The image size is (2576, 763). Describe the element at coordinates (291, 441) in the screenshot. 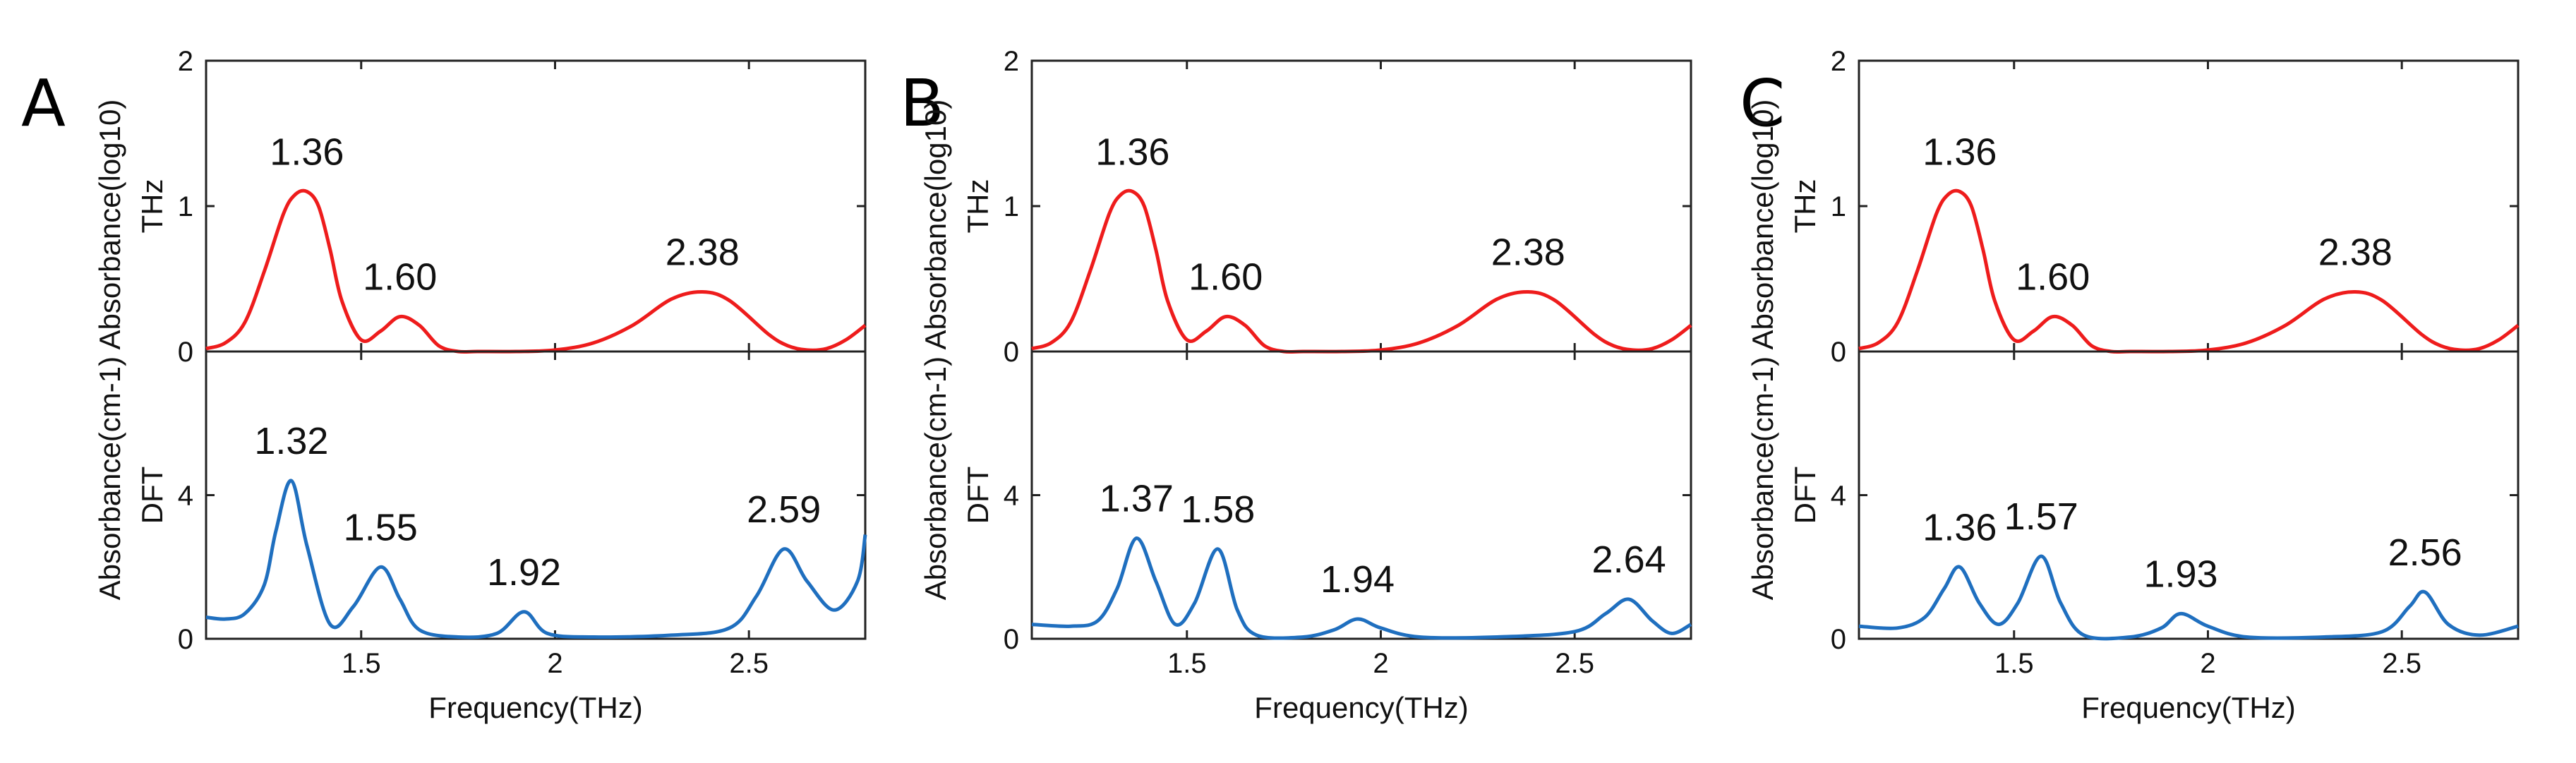

I see `peak-label: 1.32` at that location.